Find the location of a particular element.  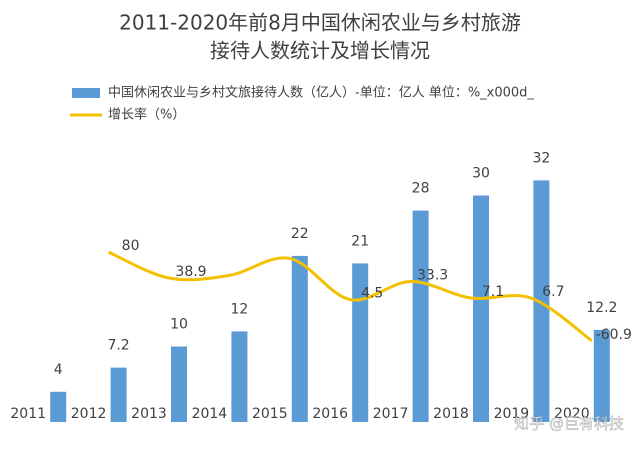

bar-value-label: 30 is located at coordinates (481, 174).